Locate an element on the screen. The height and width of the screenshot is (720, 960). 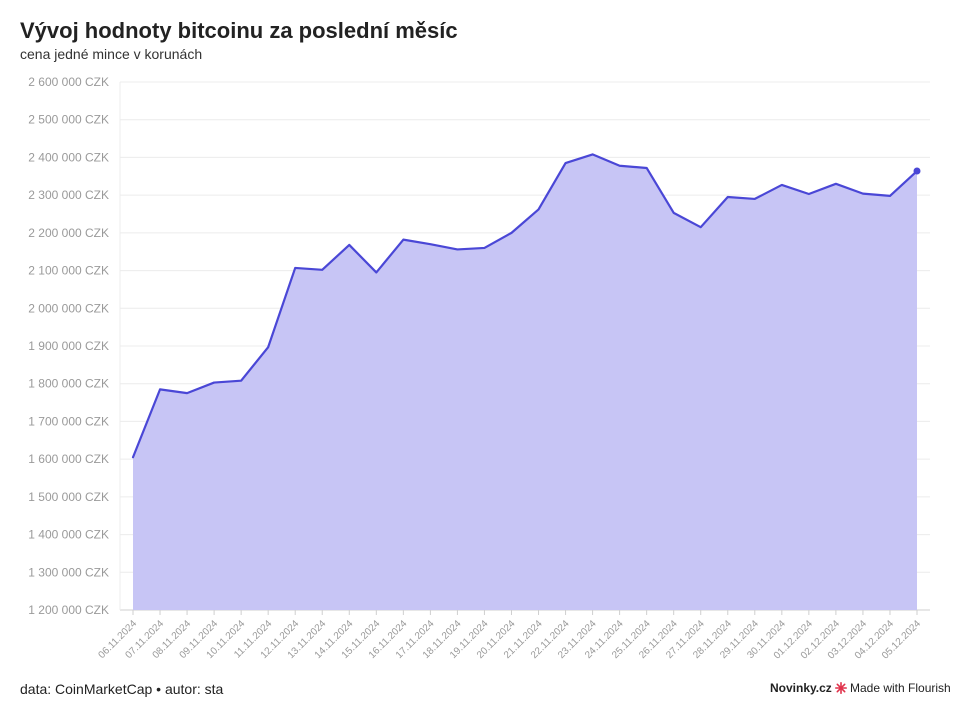
y-tick-label: 1 900 000 CZK is located at coordinates (68, 346).